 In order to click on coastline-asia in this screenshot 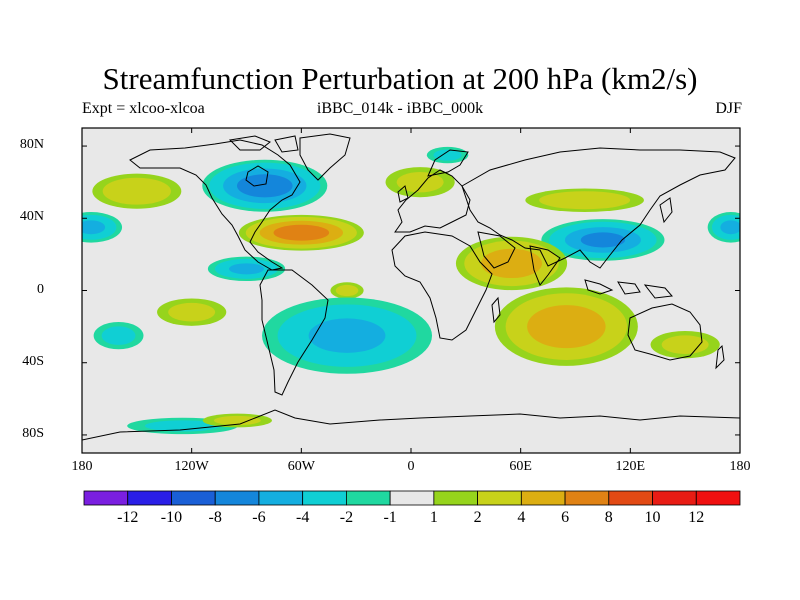, I will do `click(598, 208)`.